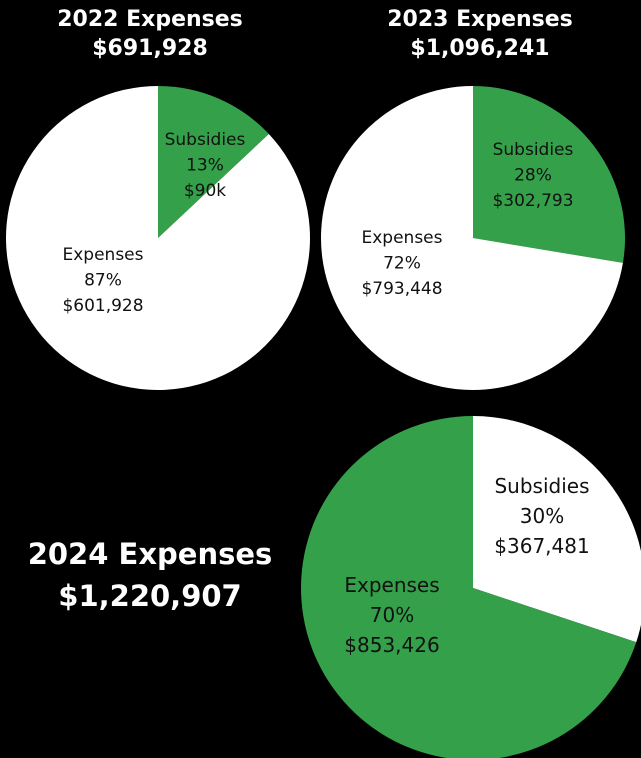 The width and height of the screenshot is (641, 758). Describe the element at coordinates (480, 34) in the screenshot. I see `chart-title-2023: 2023 Expenses $1,096,241` at that location.